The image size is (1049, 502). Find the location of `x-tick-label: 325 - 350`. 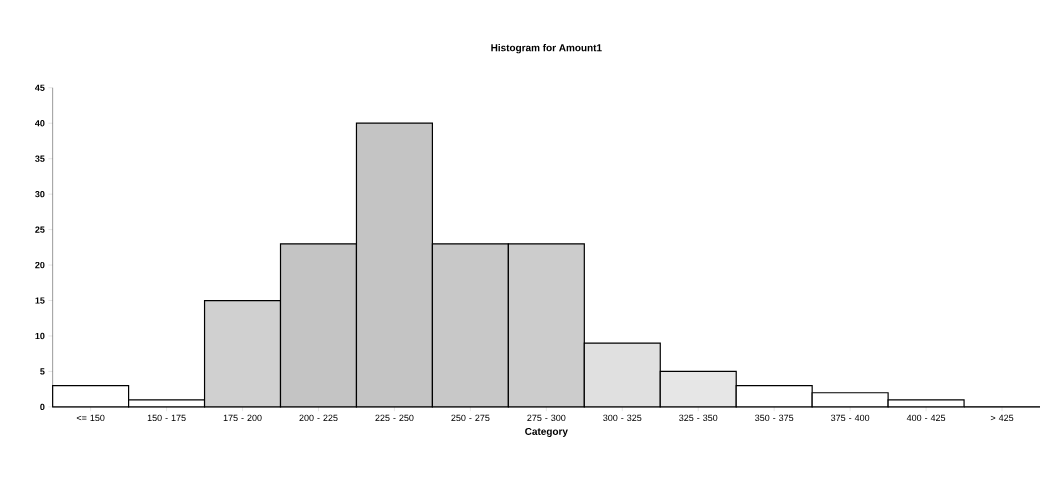

x-tick-label: 325 - 350 is located at coordinates (698, 418).